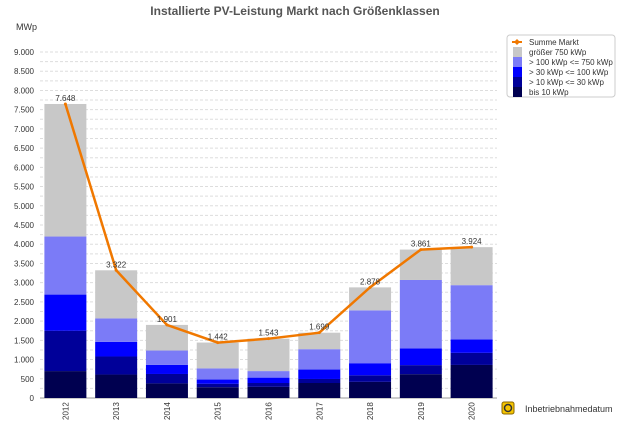 Image resolution: width=620 pixels, height=422 pixels. Describe the element at coordinates (370, 411) in the screenshot. I see `x-tick-label: 2018` at that location.